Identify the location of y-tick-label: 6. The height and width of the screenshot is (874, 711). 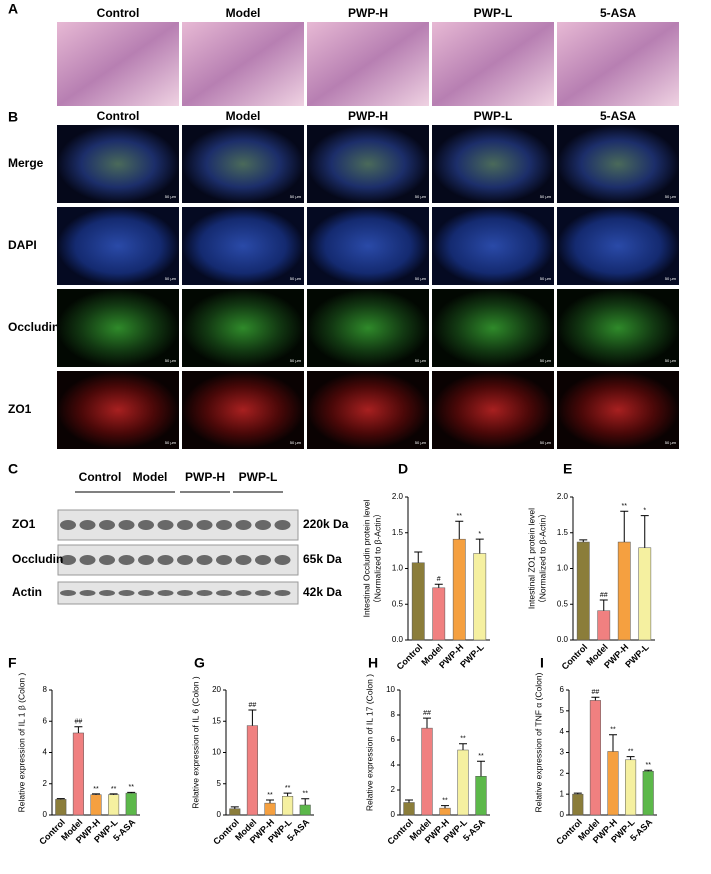
(562, 689).